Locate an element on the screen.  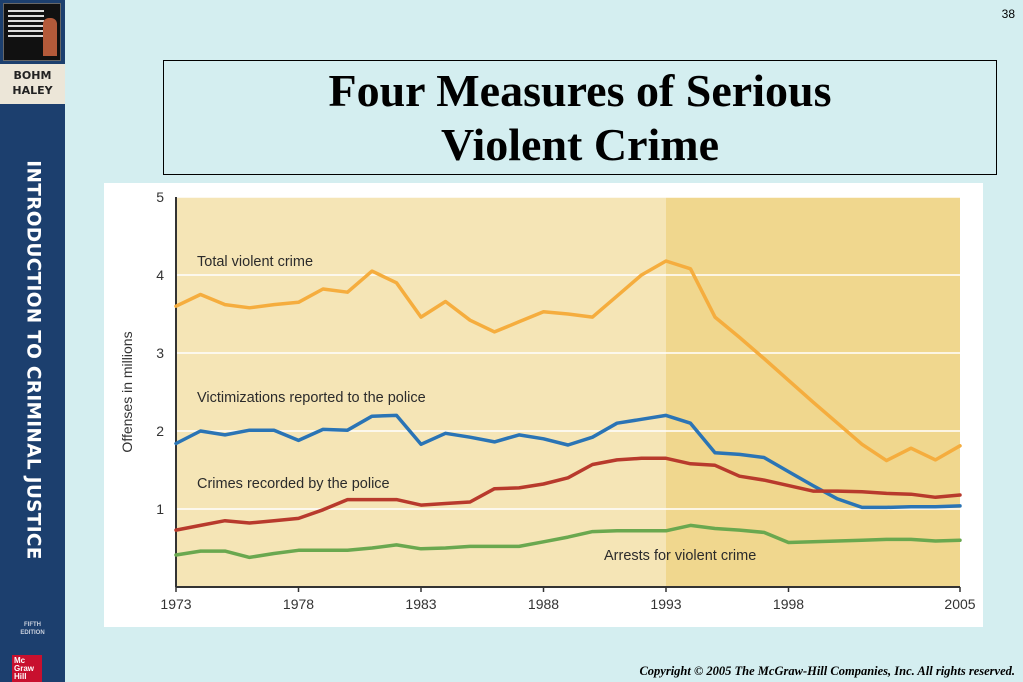
y-tick-label: 1 is located at coordinates (160, 509).